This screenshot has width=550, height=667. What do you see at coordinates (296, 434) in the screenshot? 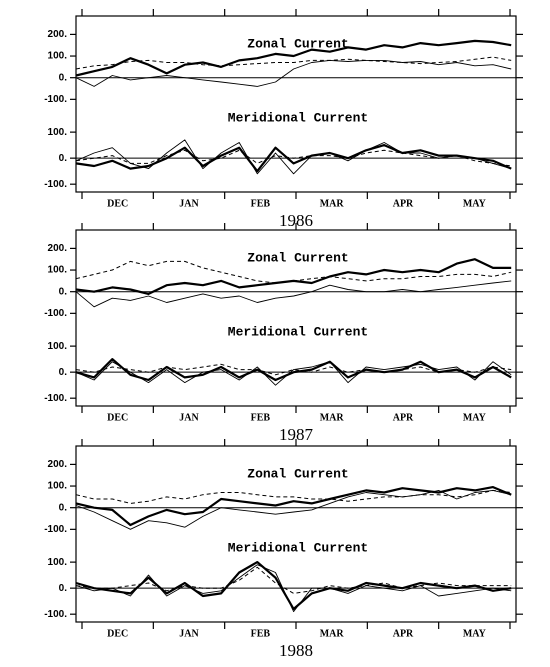
I see `year-label: 1987` at bounding box center [296, 434].